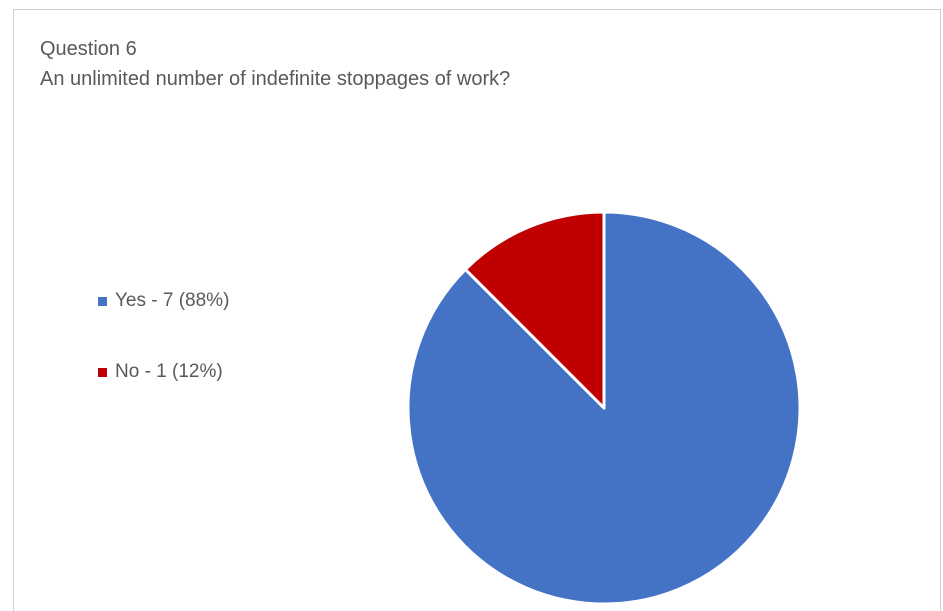 Image resolution: width=943 pixels, height=611 pixels. What do you see at coordinates (172, 300) in the screenshot?
I see `legend-label-yes: Yes - 7 (88%)` at bounding box center [172, 300].